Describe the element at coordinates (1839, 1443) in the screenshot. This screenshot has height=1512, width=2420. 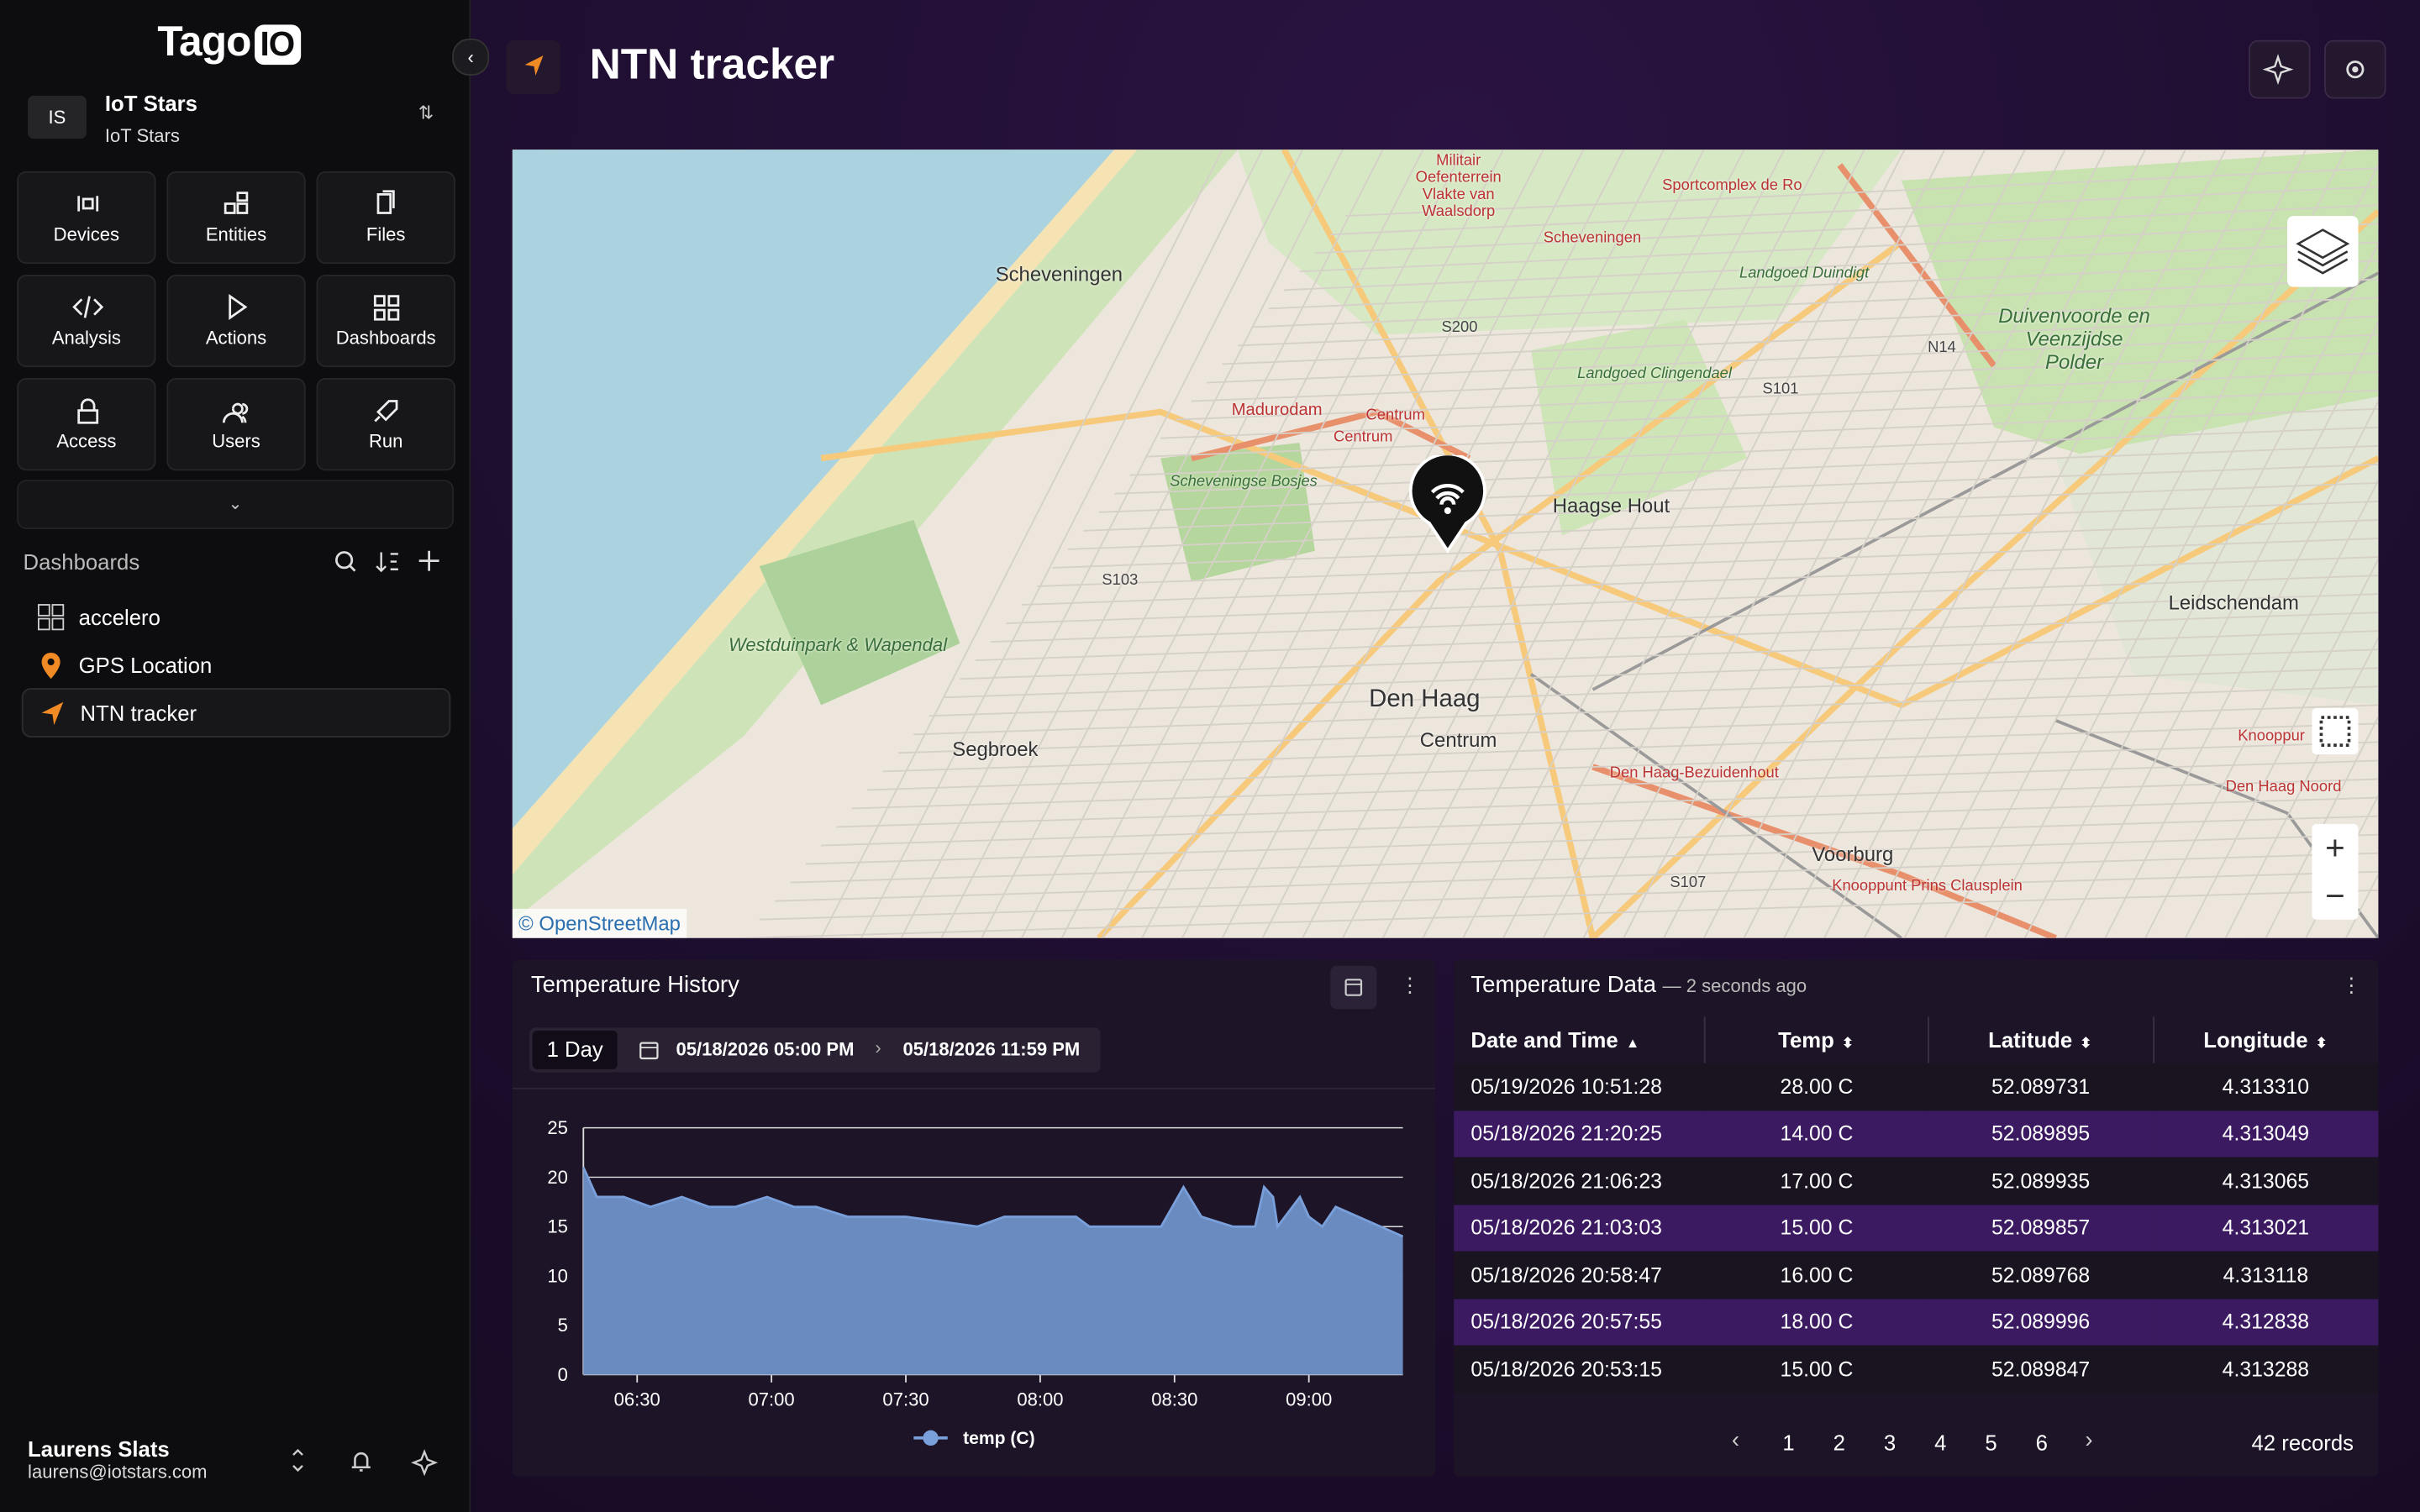
I see `page-number: 2` at that location.